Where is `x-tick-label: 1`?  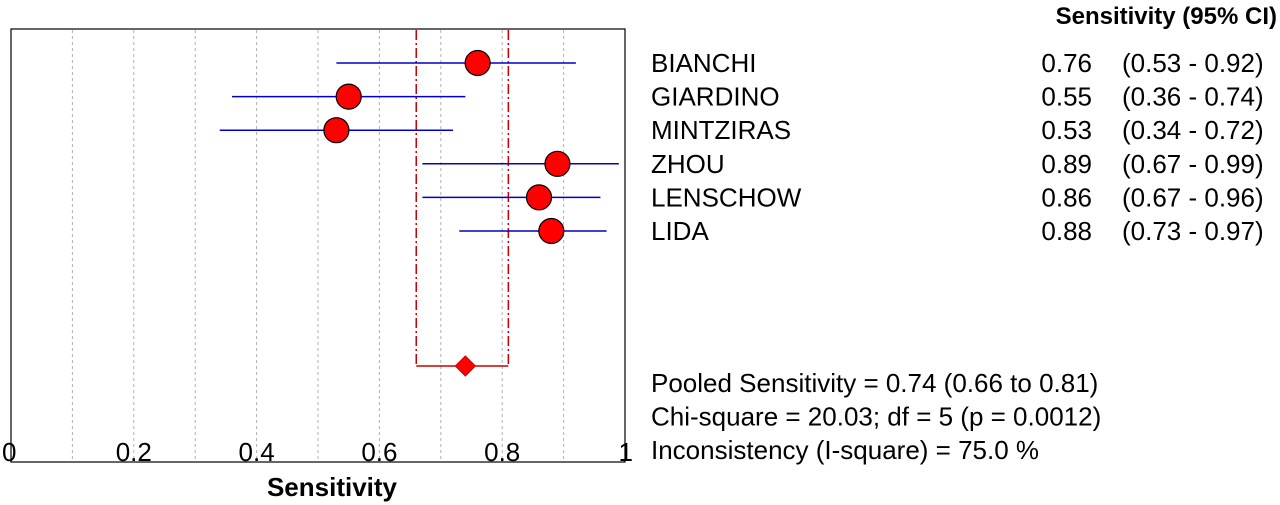 x-tick-label: 1 is located at coordinates (626, 452).